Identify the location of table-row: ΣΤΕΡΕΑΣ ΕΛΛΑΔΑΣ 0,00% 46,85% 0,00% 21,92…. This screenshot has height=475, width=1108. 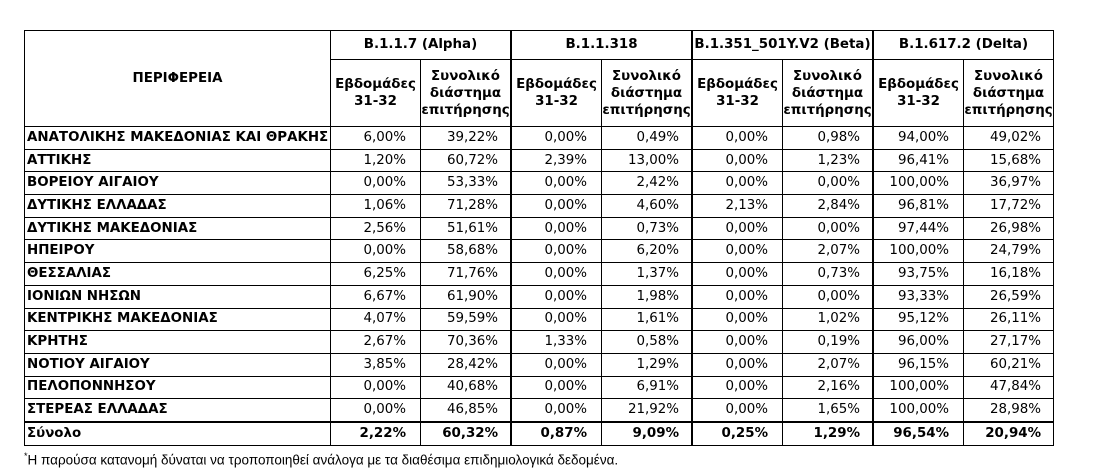
(539, 410).